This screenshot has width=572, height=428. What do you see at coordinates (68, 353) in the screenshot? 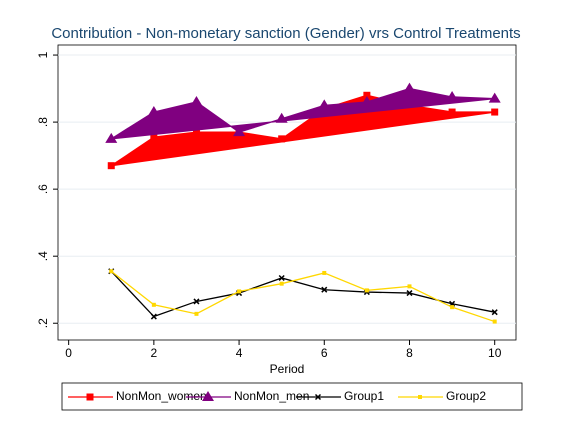
I see `x-tick-label: 0` at bounding box center [68, 353].